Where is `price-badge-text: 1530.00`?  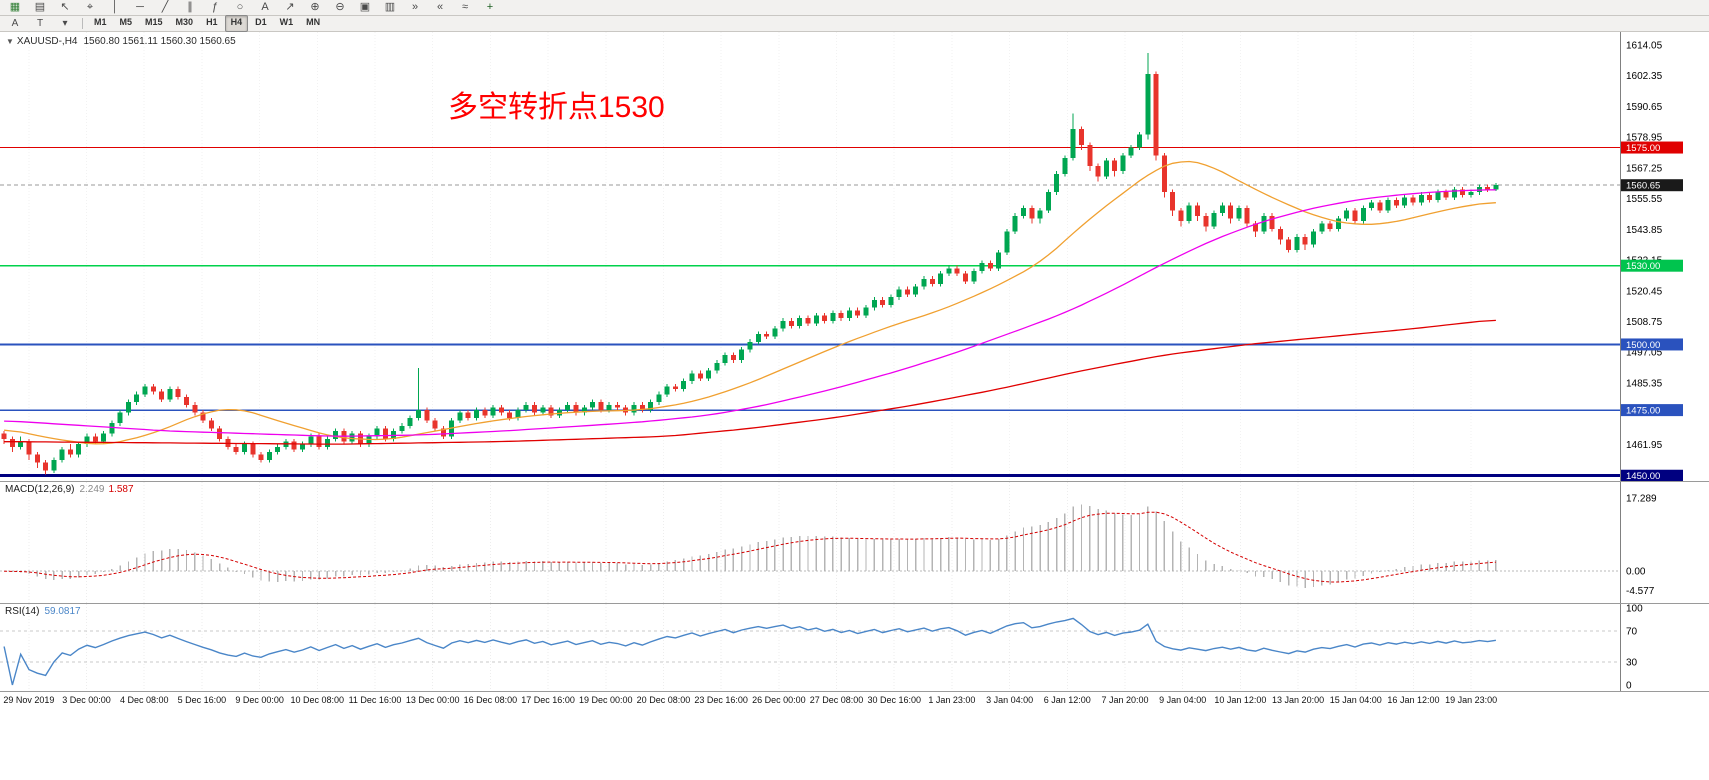 price-badge-text: 1530.00 is located at coordinates (1643, 266).